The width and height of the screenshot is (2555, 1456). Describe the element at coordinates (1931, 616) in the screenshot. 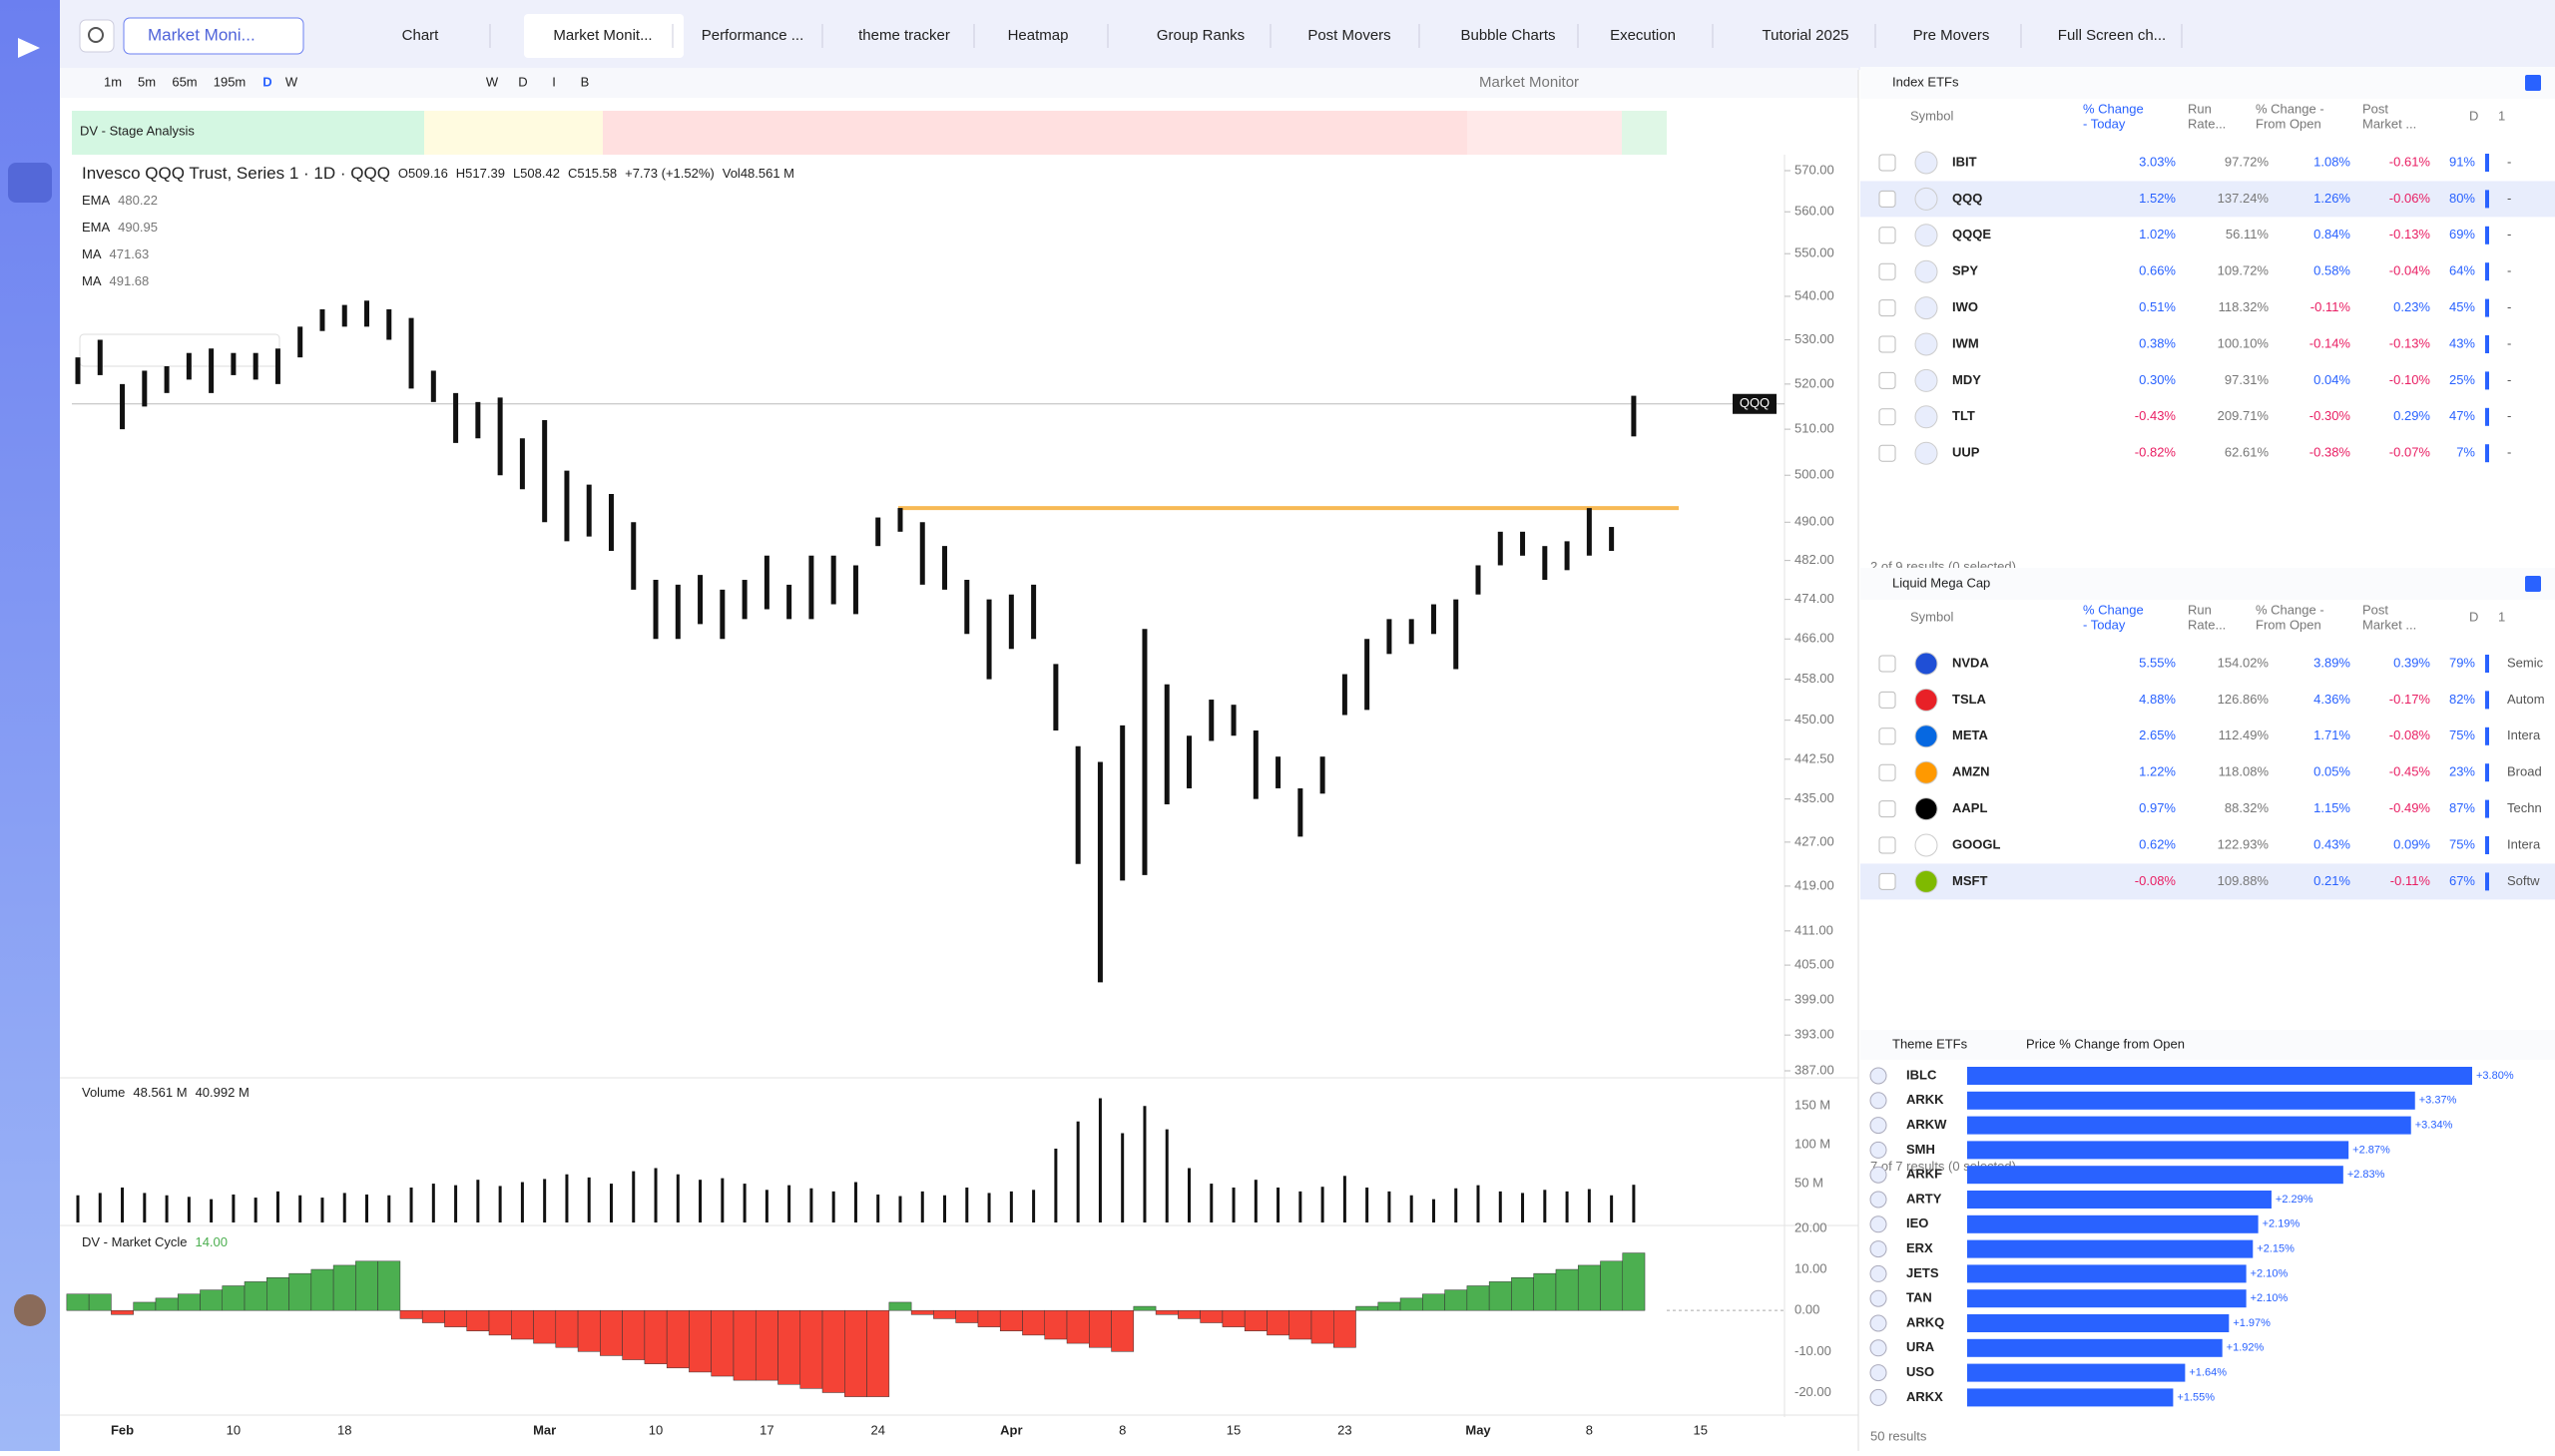

I see `column-header: Symbol` at that location.